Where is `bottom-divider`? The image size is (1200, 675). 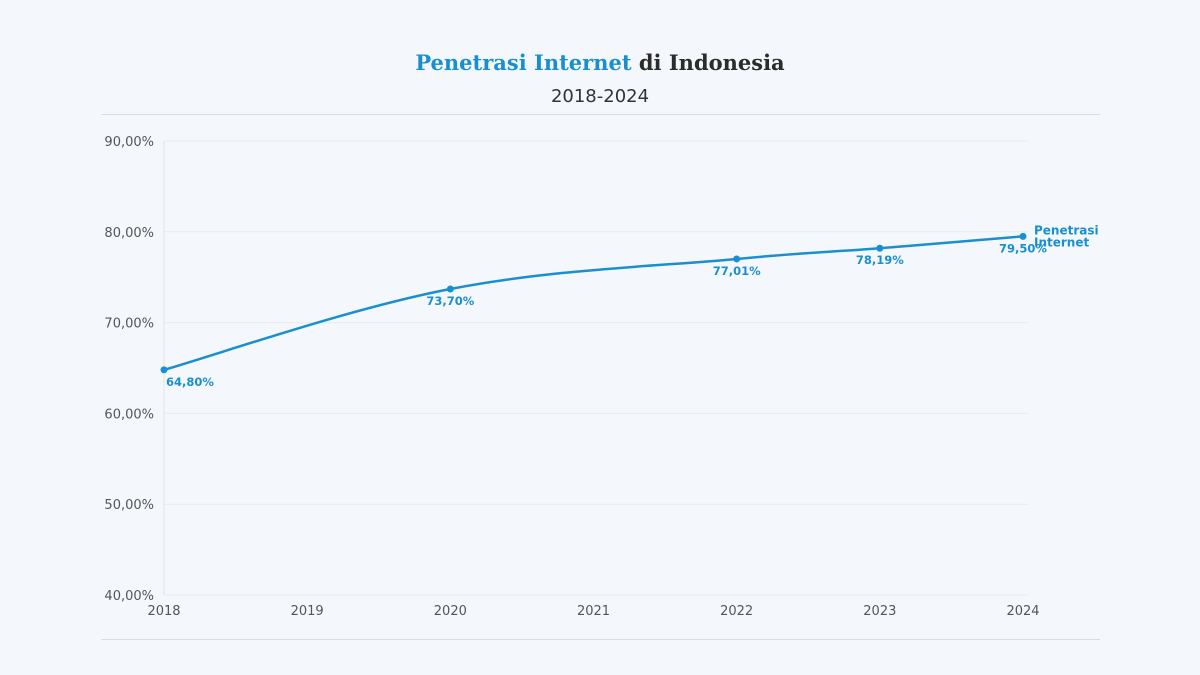
bottom-divider is located at coordinates (600, 639).